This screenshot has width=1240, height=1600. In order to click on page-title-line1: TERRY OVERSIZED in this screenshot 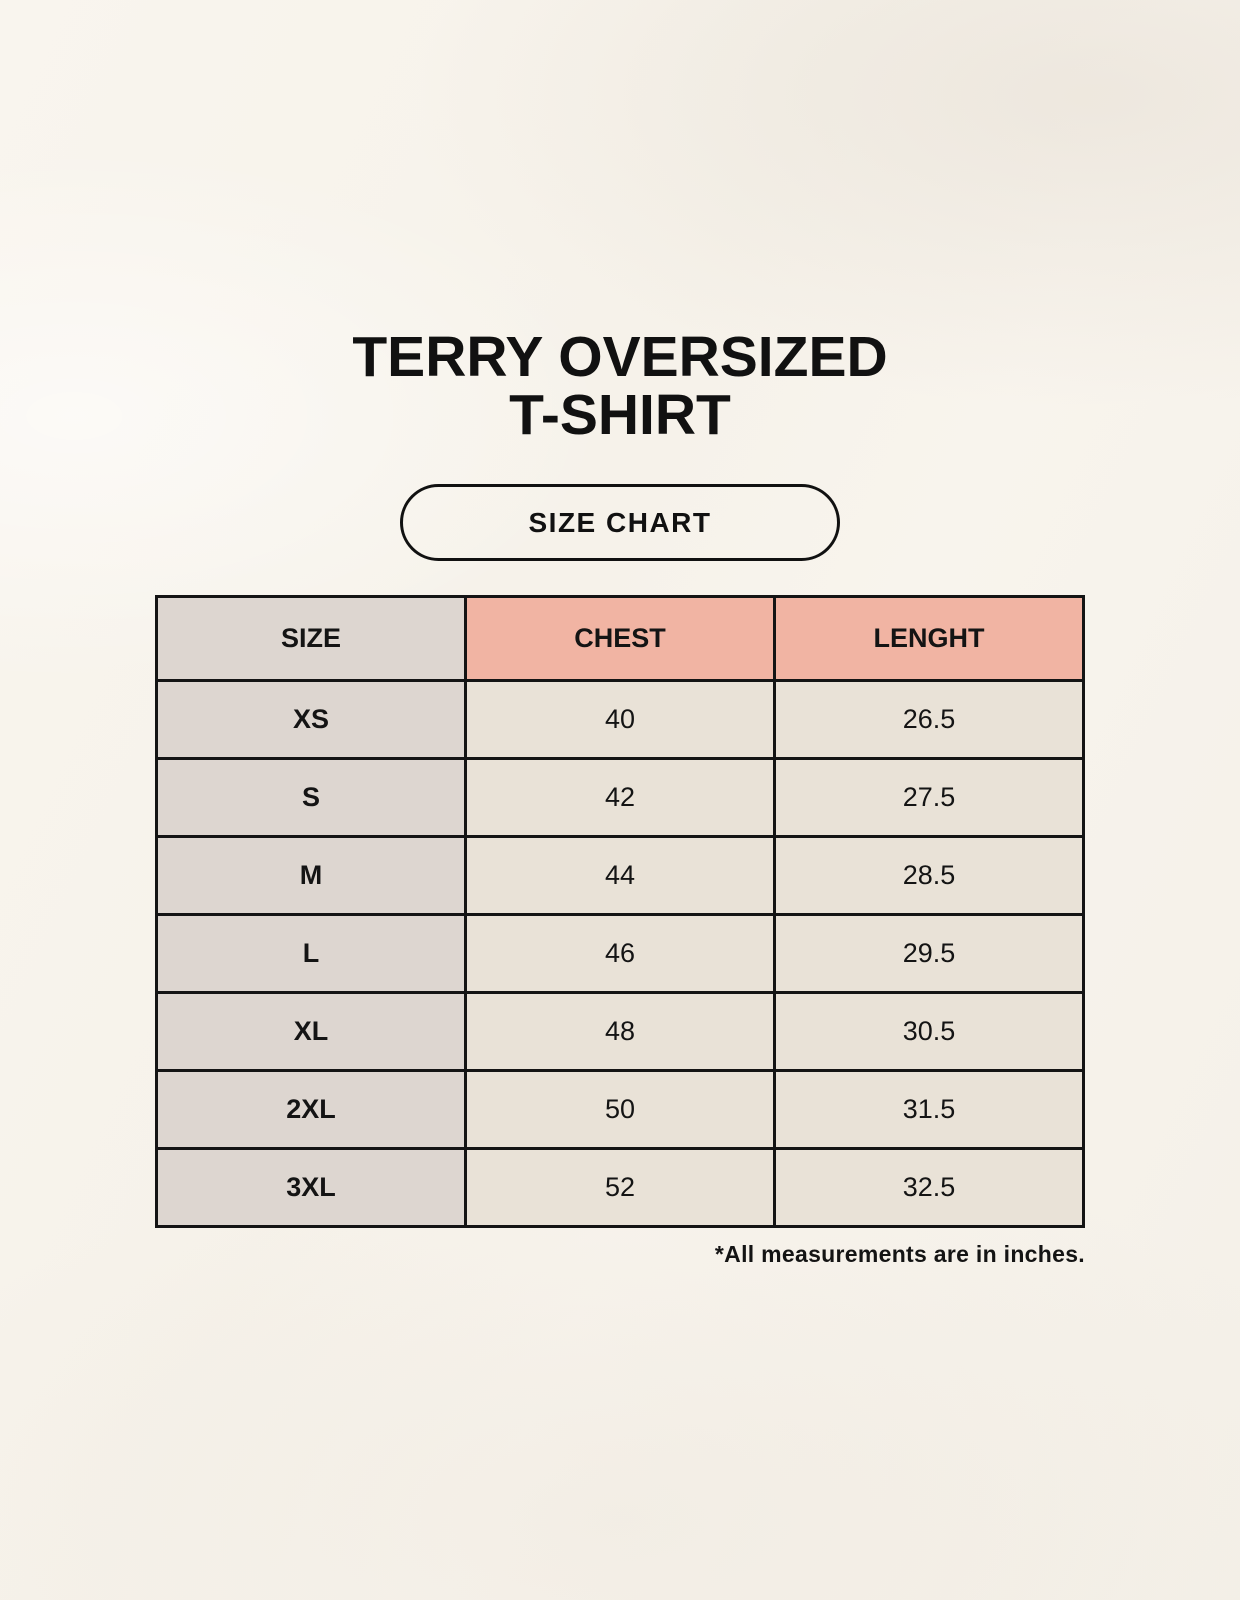, I will do `click(620, 357)`.